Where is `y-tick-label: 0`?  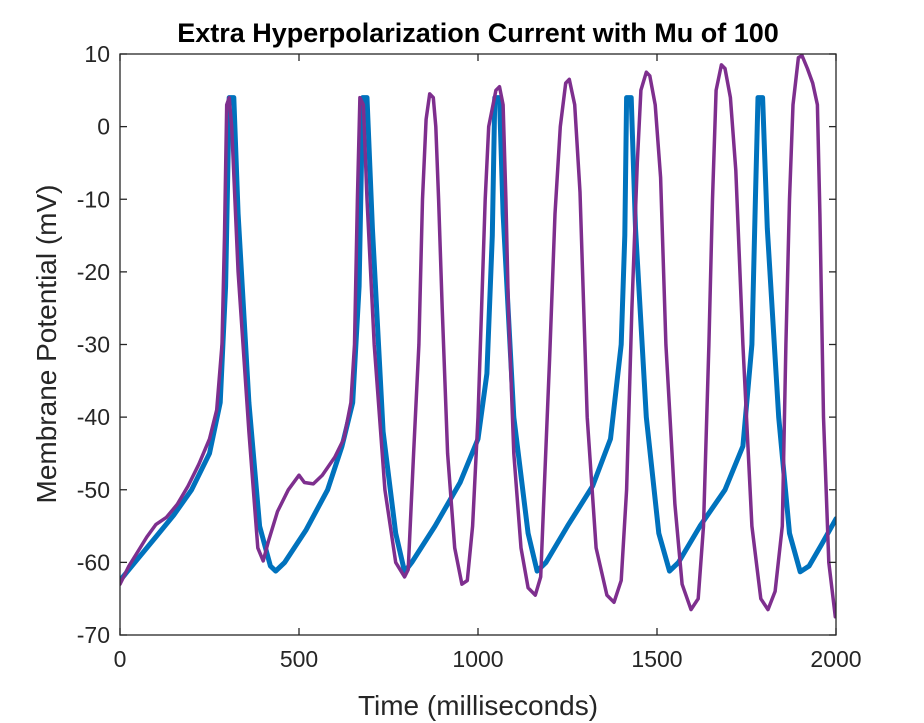 y-tick-label: 0 is located at coordinates (103, 127).